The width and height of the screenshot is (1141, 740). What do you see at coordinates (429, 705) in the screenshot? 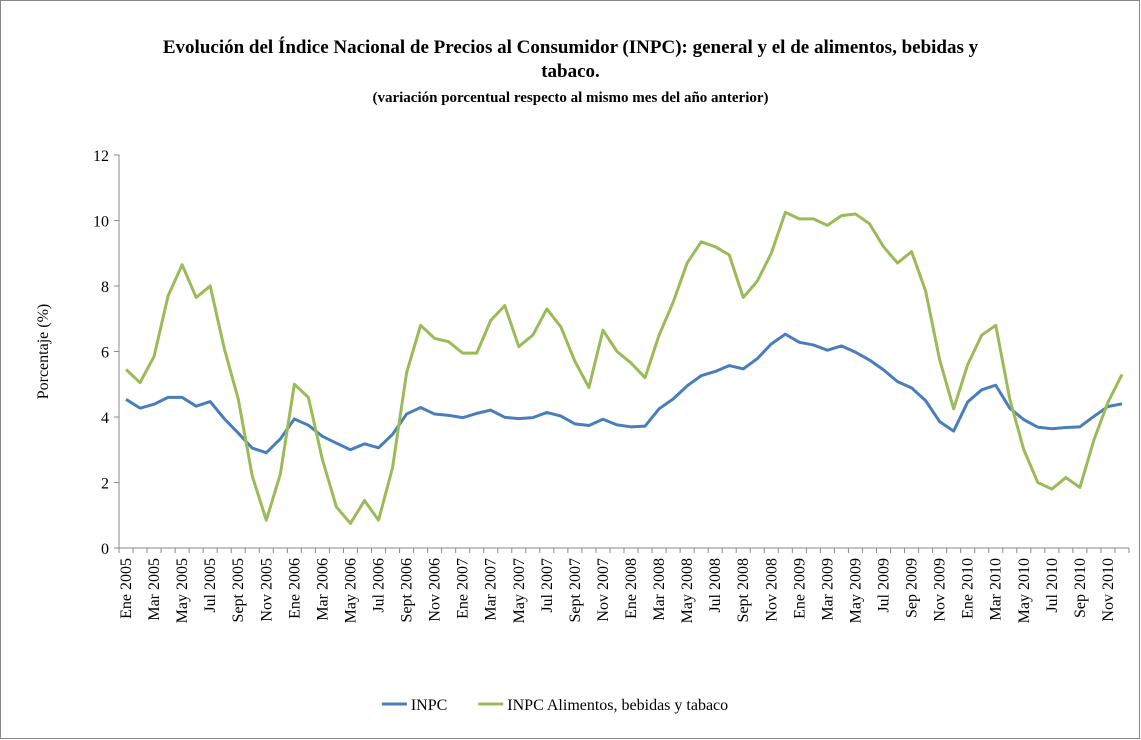
I see `legend-label: INPC` at bounding box center [429, 705].